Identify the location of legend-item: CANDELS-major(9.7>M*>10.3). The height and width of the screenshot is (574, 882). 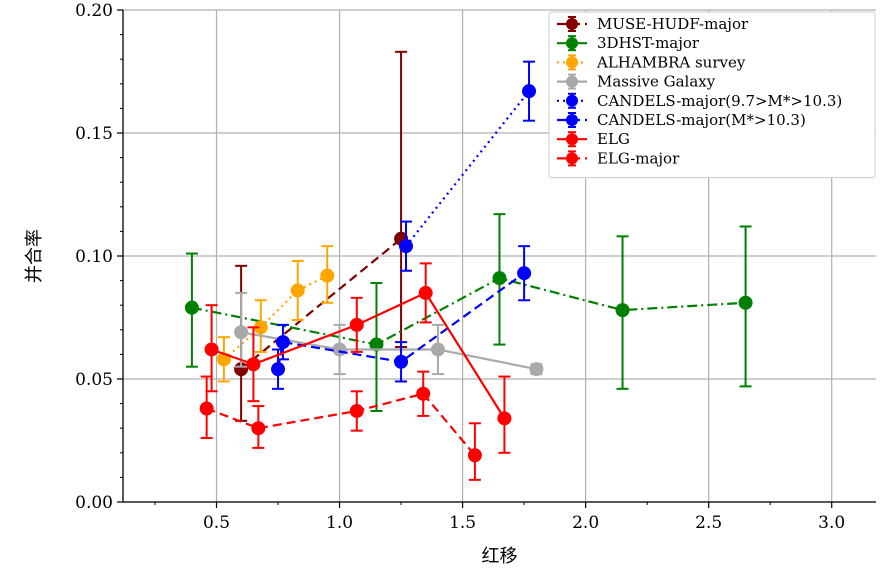
(699, 101).